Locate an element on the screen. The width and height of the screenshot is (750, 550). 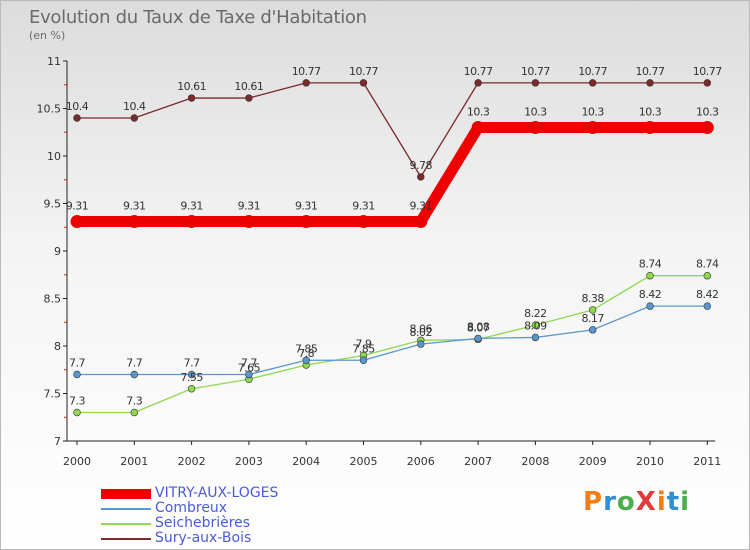
data-label: 7.65 is located at coordinates (249, 367).